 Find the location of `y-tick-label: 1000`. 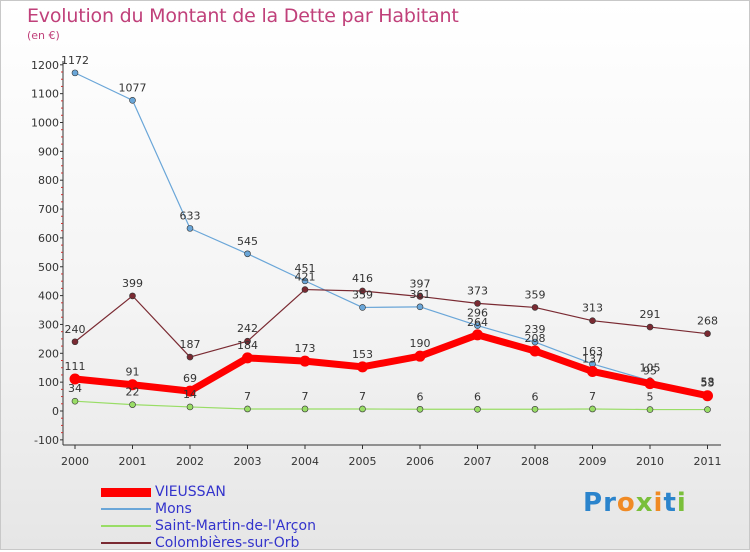

y-tick-label: 1000 is located at coordinates (45, 123).